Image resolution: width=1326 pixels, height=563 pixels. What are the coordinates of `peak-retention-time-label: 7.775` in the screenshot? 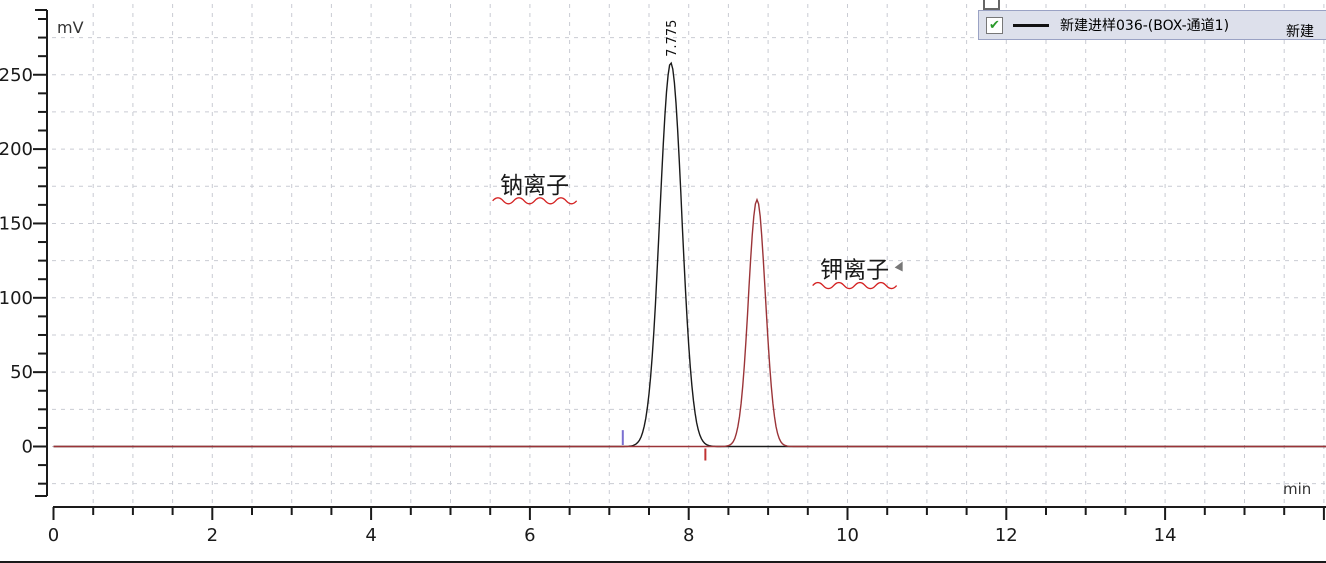 It's located at (672, 38).